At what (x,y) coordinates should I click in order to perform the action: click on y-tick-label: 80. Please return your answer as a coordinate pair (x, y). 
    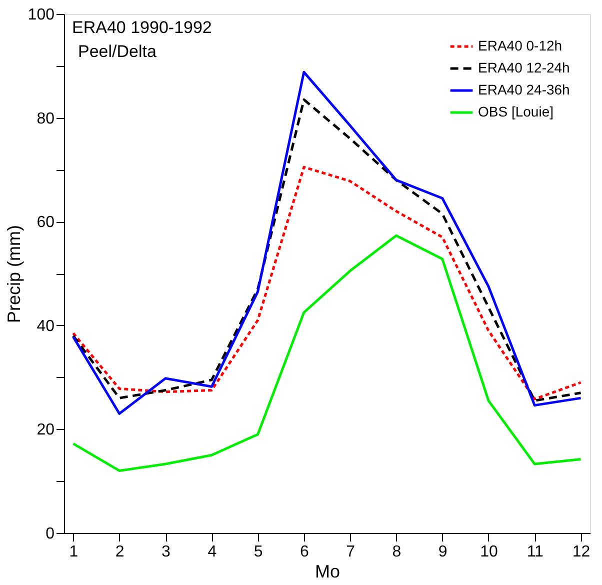
    Looking at the image, I should click on (45, 119).